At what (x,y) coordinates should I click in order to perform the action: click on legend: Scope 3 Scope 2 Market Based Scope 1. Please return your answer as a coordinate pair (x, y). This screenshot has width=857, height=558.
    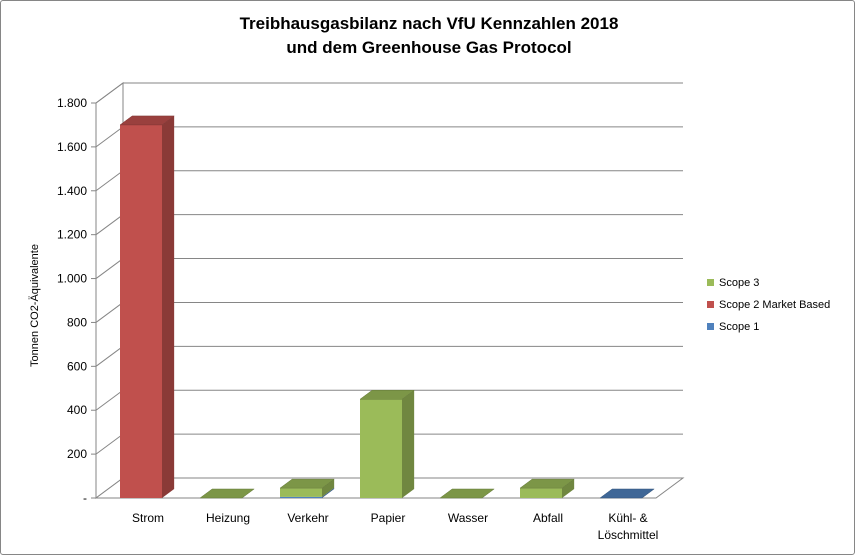
    Looking at the image, I should click on (768, 305).